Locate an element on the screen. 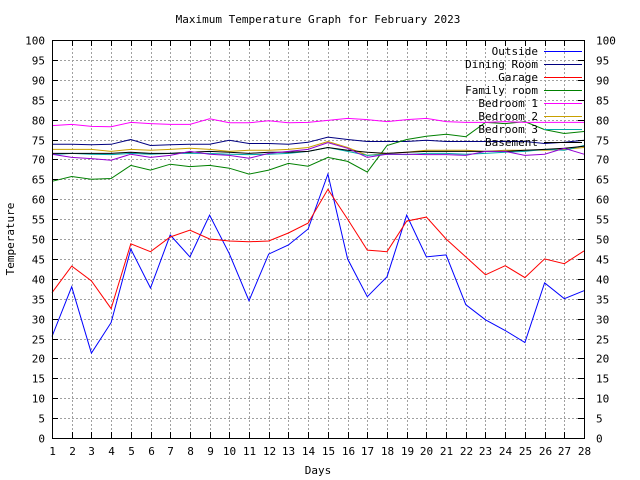 The height and width of the screenshot is (480, 640). legend-label: Basement is located at coordinates (511, 142).